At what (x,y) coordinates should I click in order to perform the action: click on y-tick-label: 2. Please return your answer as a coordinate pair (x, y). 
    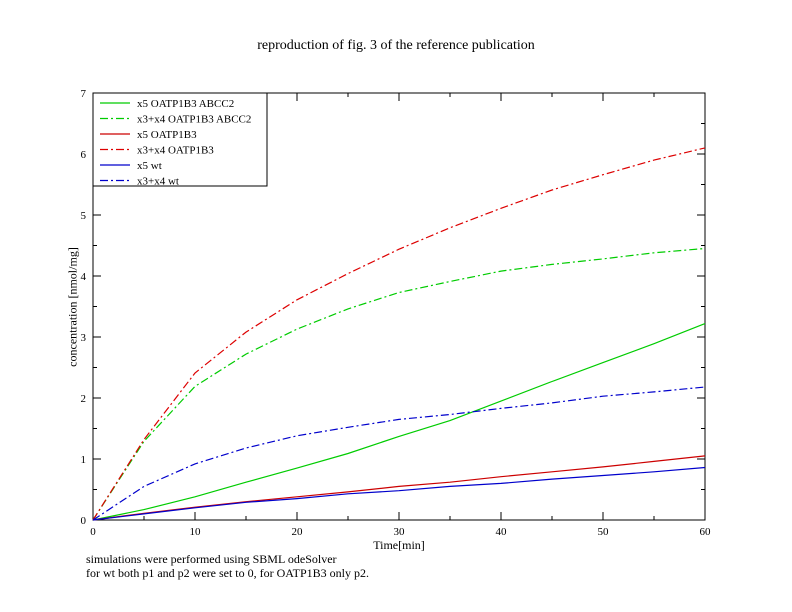
    Looking at the image, I should click on (84, 399).